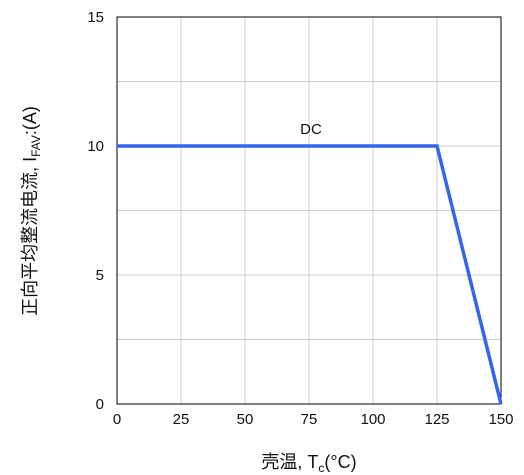  I want to click on x-axis-title: 壳温, Tc(°C), so click(308, 463).